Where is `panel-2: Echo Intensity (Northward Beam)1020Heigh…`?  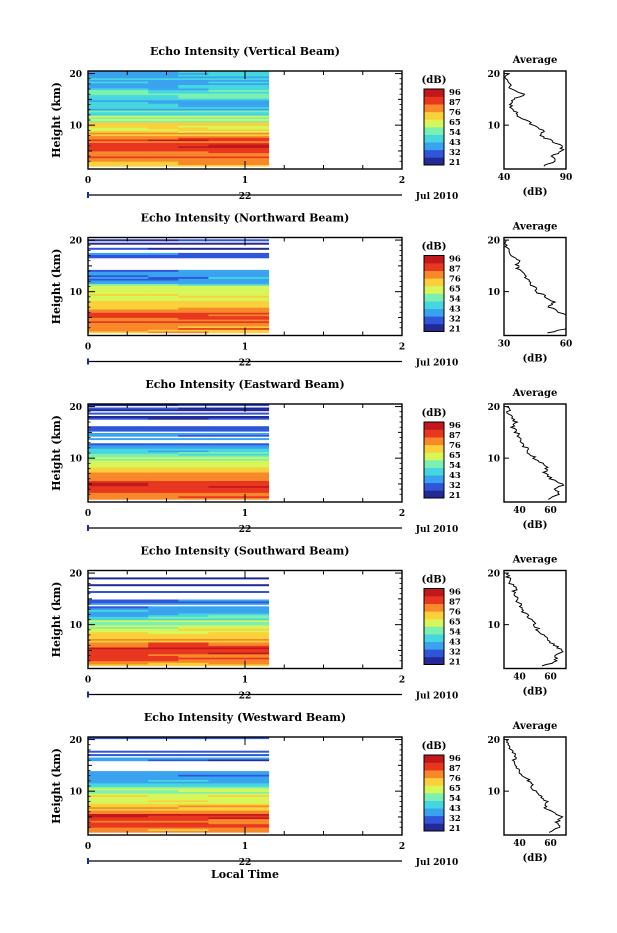
panel-2: Echo Intensity (Northward Beam)1020Heigh… is located at coordinates (311, 290).